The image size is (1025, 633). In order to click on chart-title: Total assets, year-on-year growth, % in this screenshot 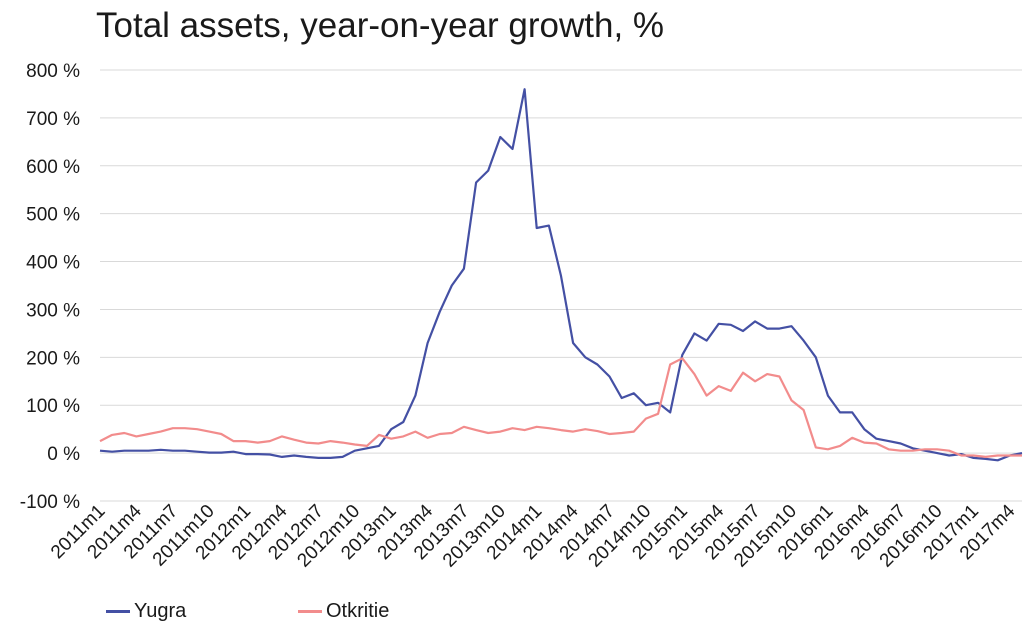, I will do `click(380, 25)`.